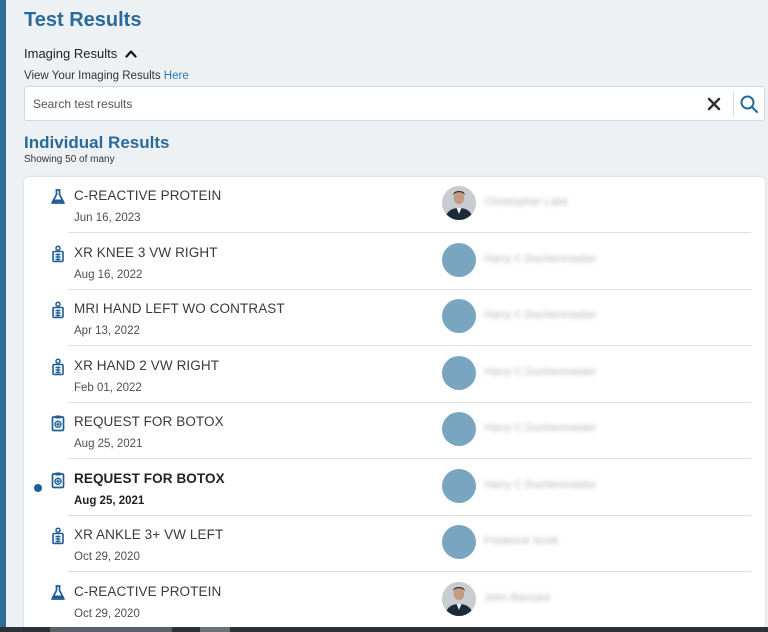 The width and height of the screenshot is (768, 632). What do you see at coordinates (97, 142) in the screenshot?
I see `individual-results-title: Individual Results` at bounding box center [97, 142].